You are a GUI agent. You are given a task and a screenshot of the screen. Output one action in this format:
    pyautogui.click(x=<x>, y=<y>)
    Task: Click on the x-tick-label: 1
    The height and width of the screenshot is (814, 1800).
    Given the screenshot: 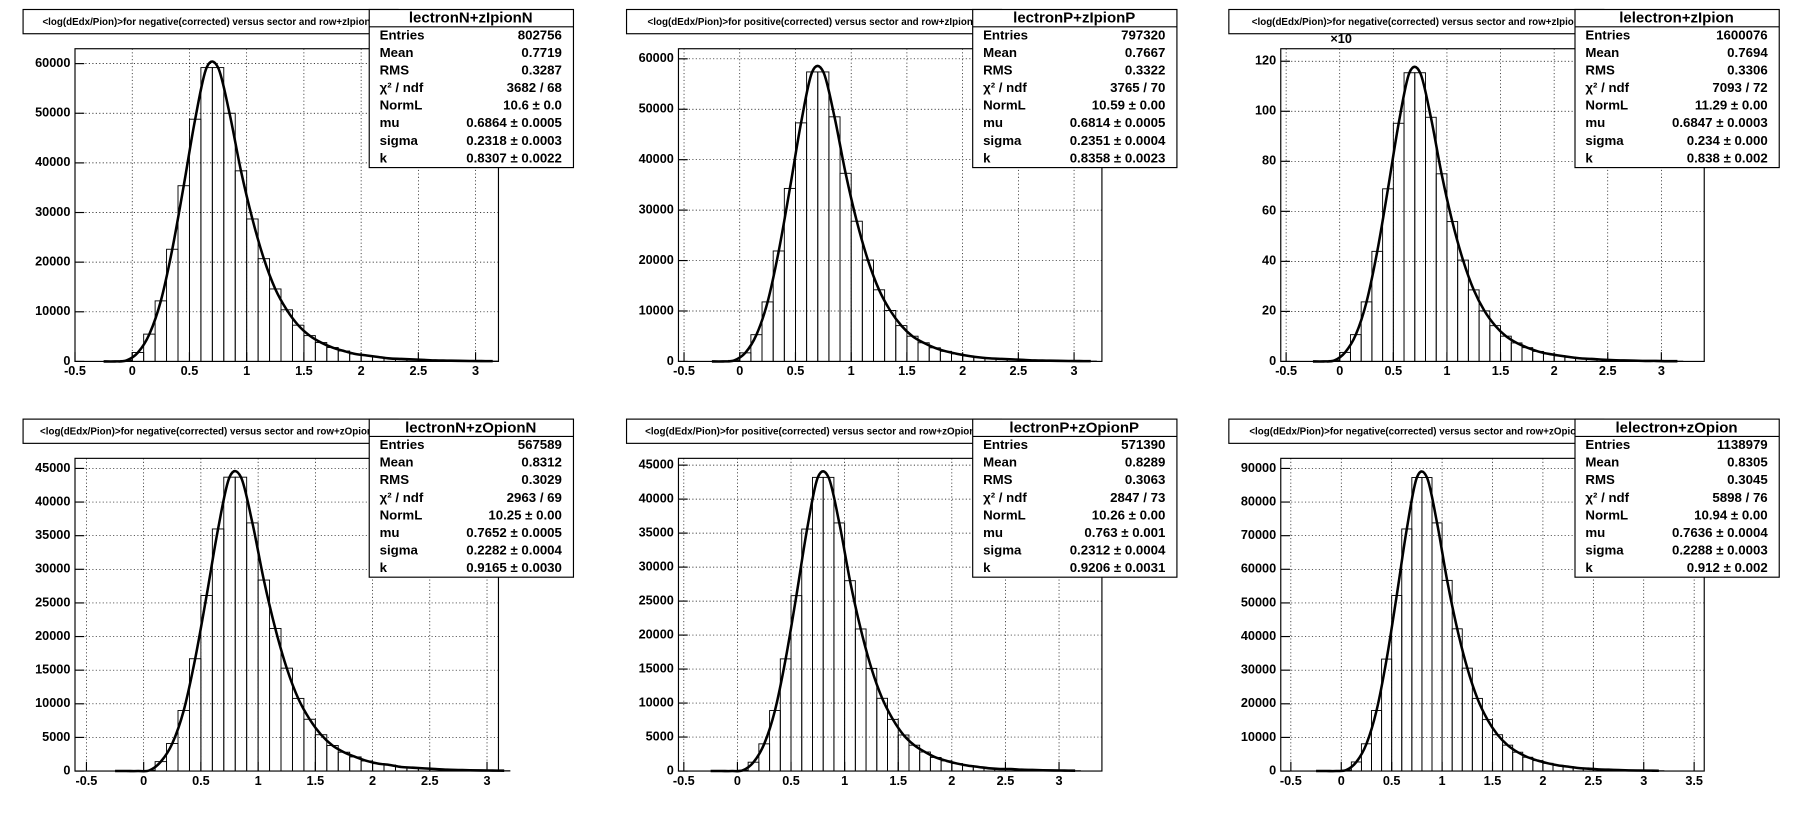 What is the action you would take?
    pyautogui.click(x=1442, y=781)
    